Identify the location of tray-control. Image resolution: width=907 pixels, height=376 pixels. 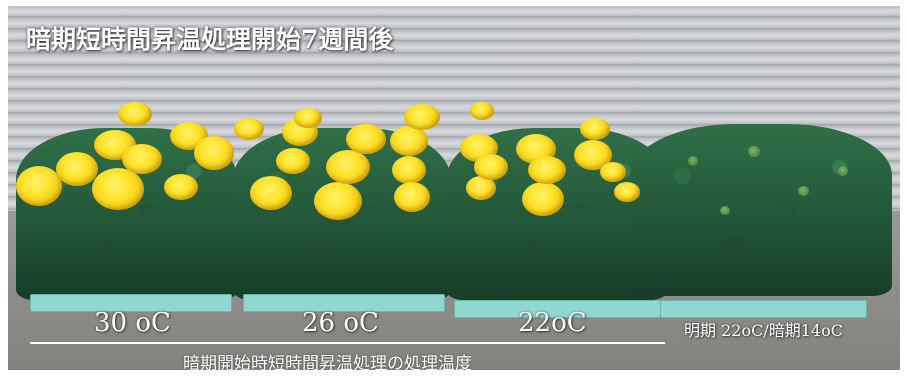
(763, 309).